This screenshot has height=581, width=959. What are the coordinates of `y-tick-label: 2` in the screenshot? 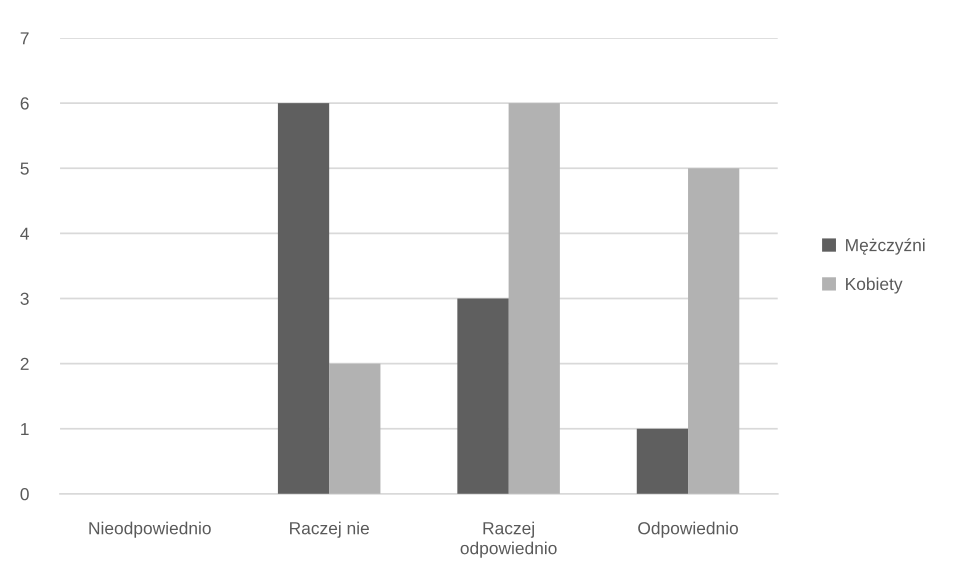 It's located at (24, 364).